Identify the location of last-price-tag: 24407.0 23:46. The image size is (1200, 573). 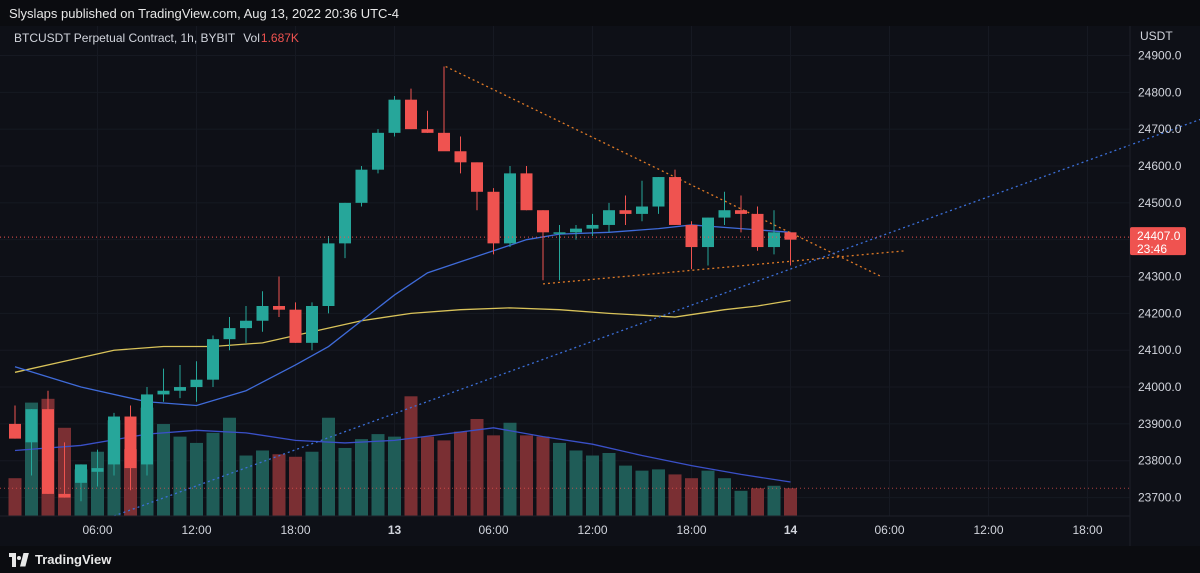
(1158, 241).